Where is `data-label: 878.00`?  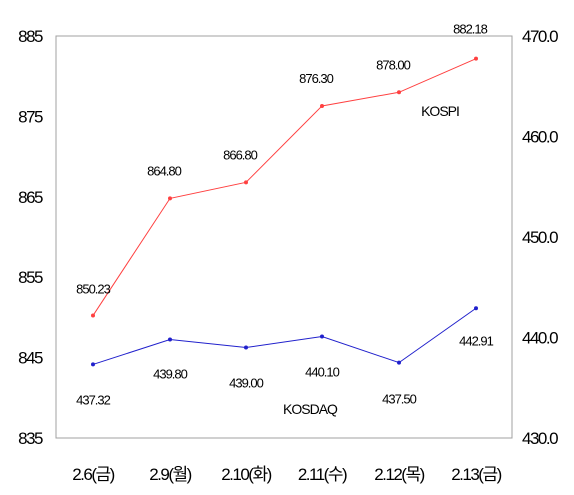 data-label: 878.00 is located at coordinates (393, 64).